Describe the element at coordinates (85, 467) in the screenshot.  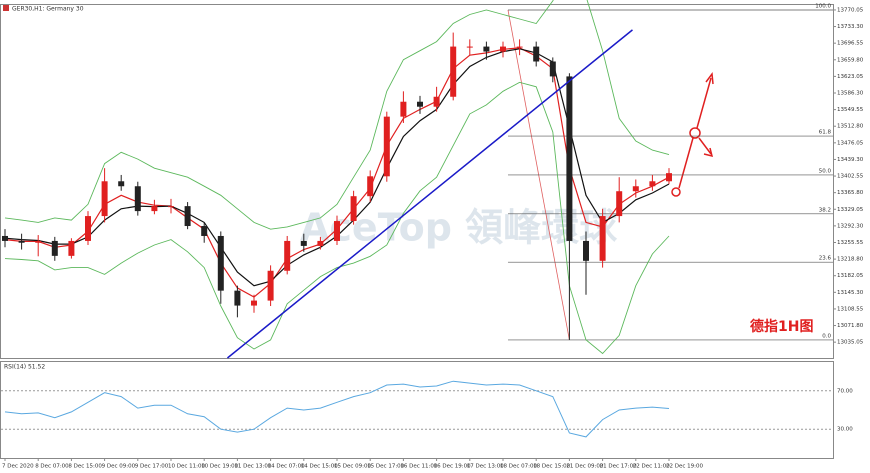
I see `x-tick-label: 8 Dec 15:00` at that location.